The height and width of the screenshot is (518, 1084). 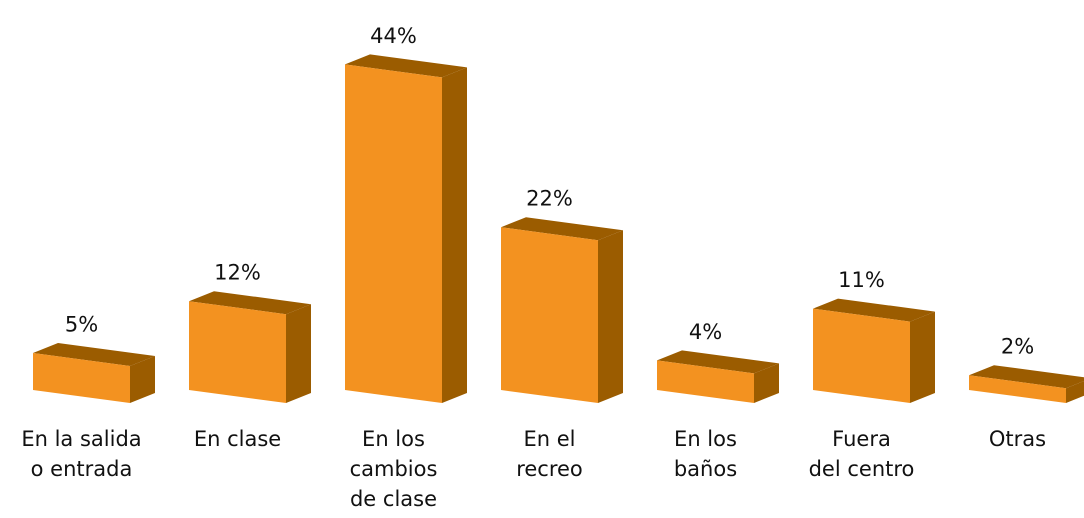 I want to click on x-tick-label: cambios, so click(x=394, y=469).